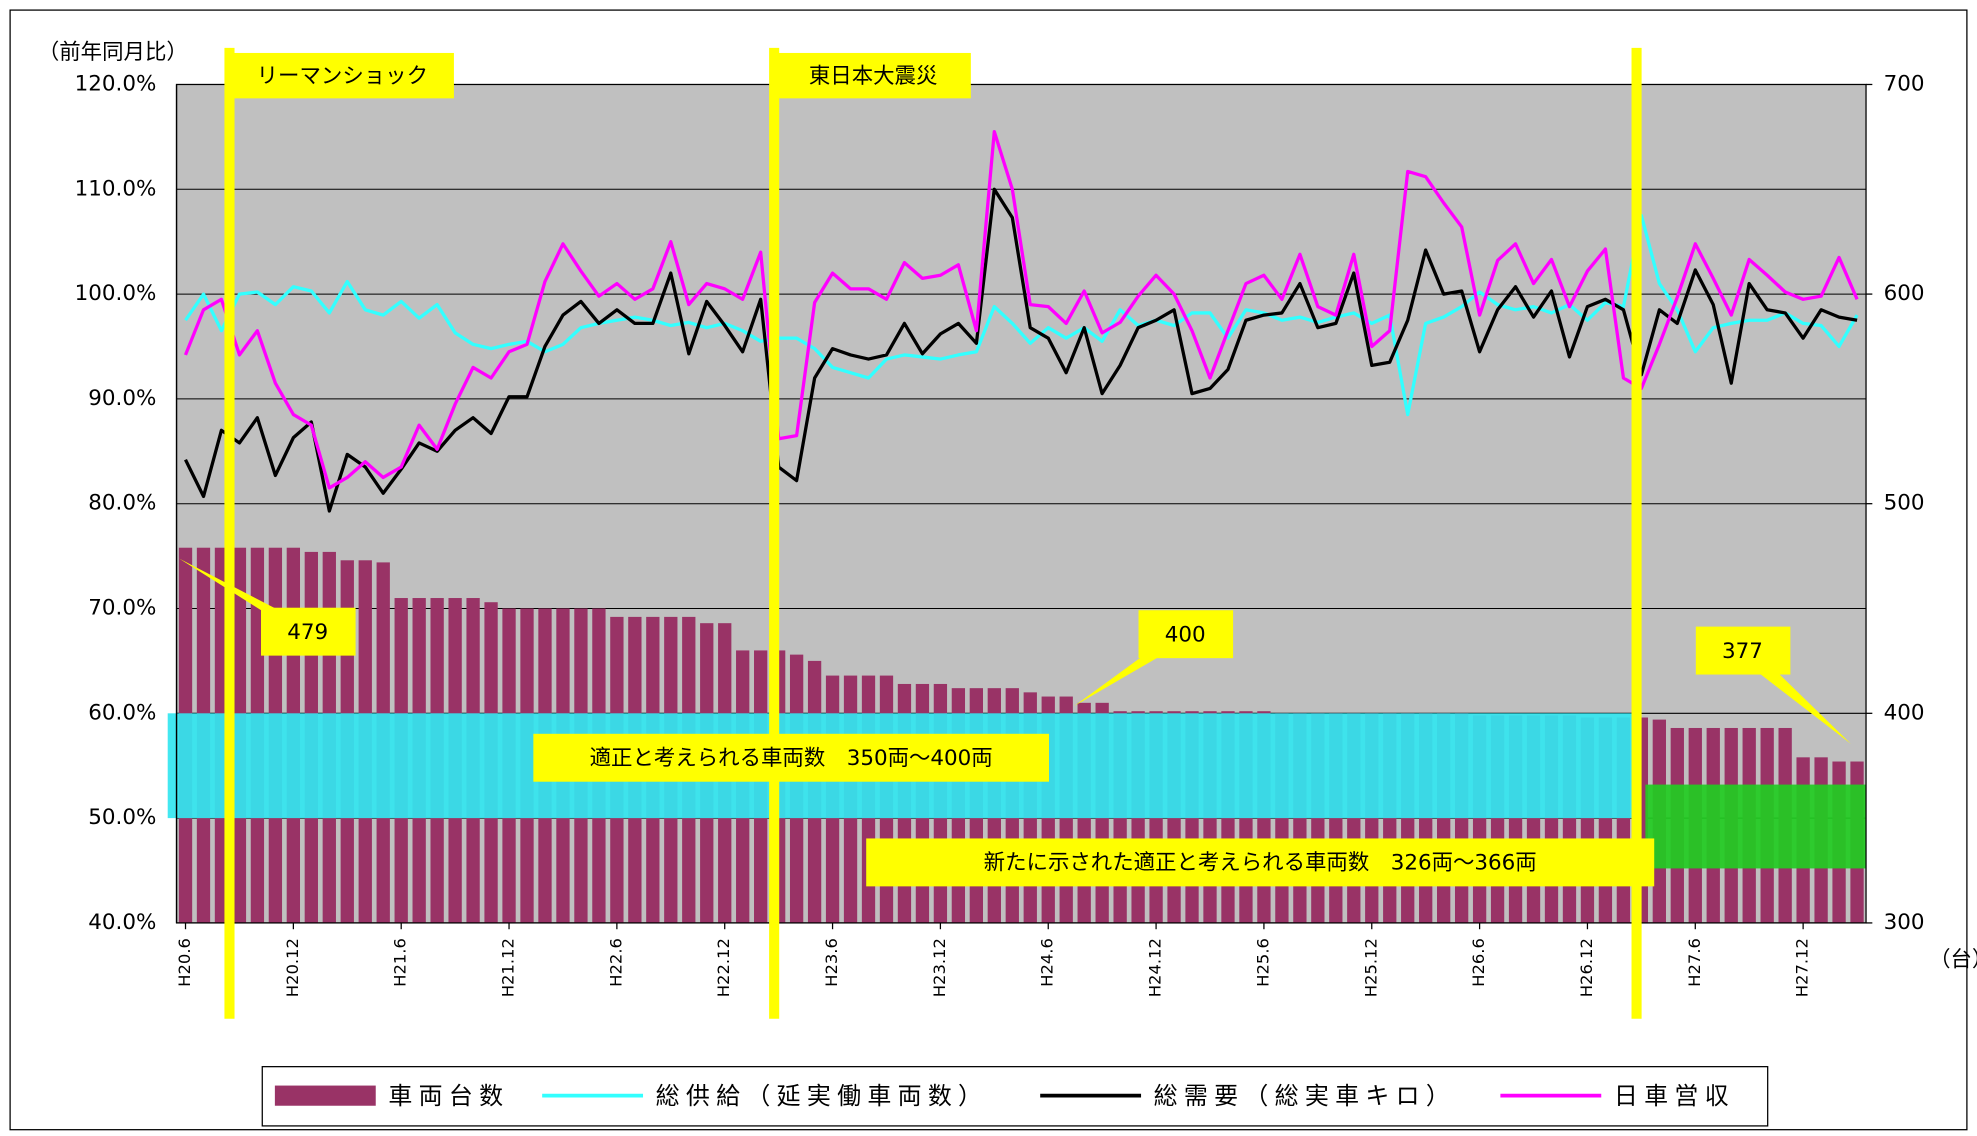 The width and height of the screenshot is (1977, 1136). Describe the element at coordinates (122, 712) in the screenshot. I see `y-tick-label: 60.0%` at that location.